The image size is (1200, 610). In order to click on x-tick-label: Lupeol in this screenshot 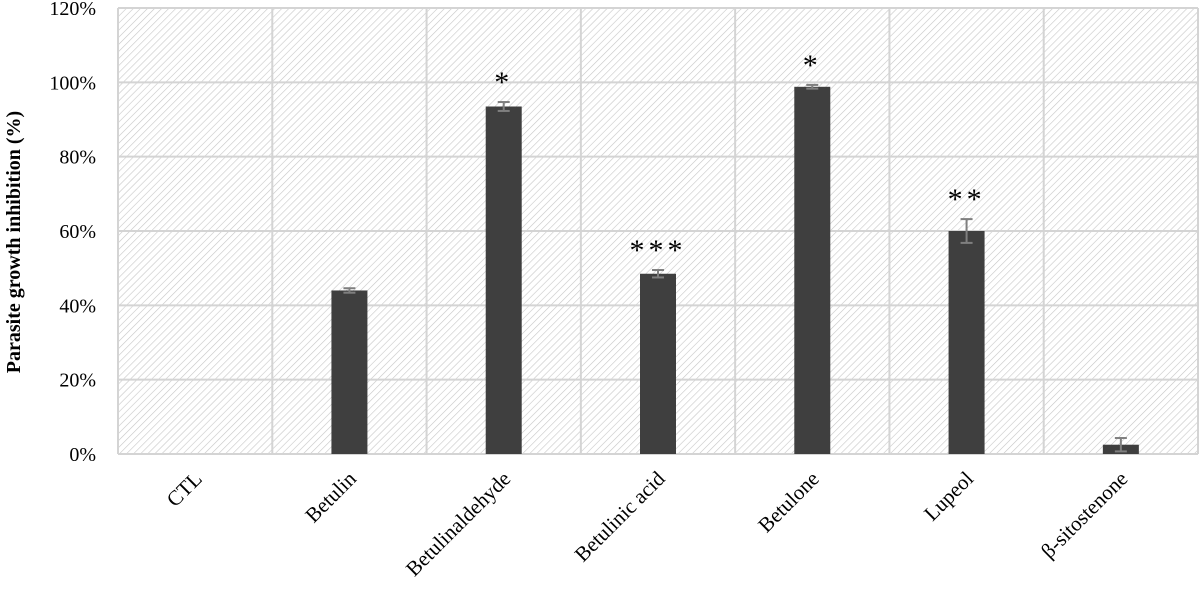, I will do `click(948, 495)`.